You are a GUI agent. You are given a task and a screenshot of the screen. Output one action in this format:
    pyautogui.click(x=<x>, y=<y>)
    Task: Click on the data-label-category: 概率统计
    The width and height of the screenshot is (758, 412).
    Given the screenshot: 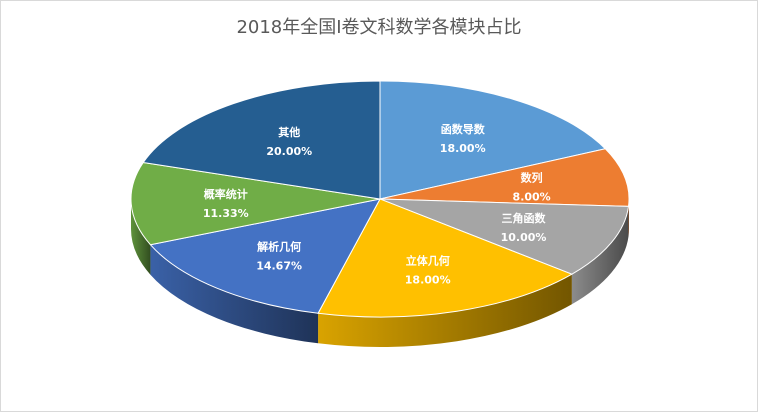 What is the action you would take?
    pyautogui.click(x=226, y=194)
    